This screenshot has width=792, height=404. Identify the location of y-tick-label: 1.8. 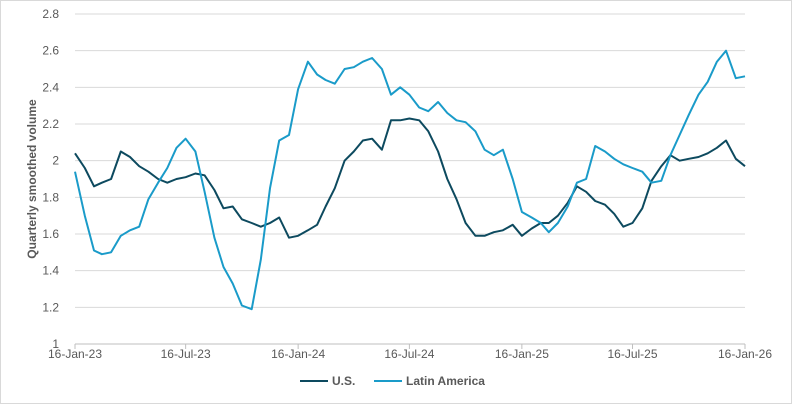
(50, 197).